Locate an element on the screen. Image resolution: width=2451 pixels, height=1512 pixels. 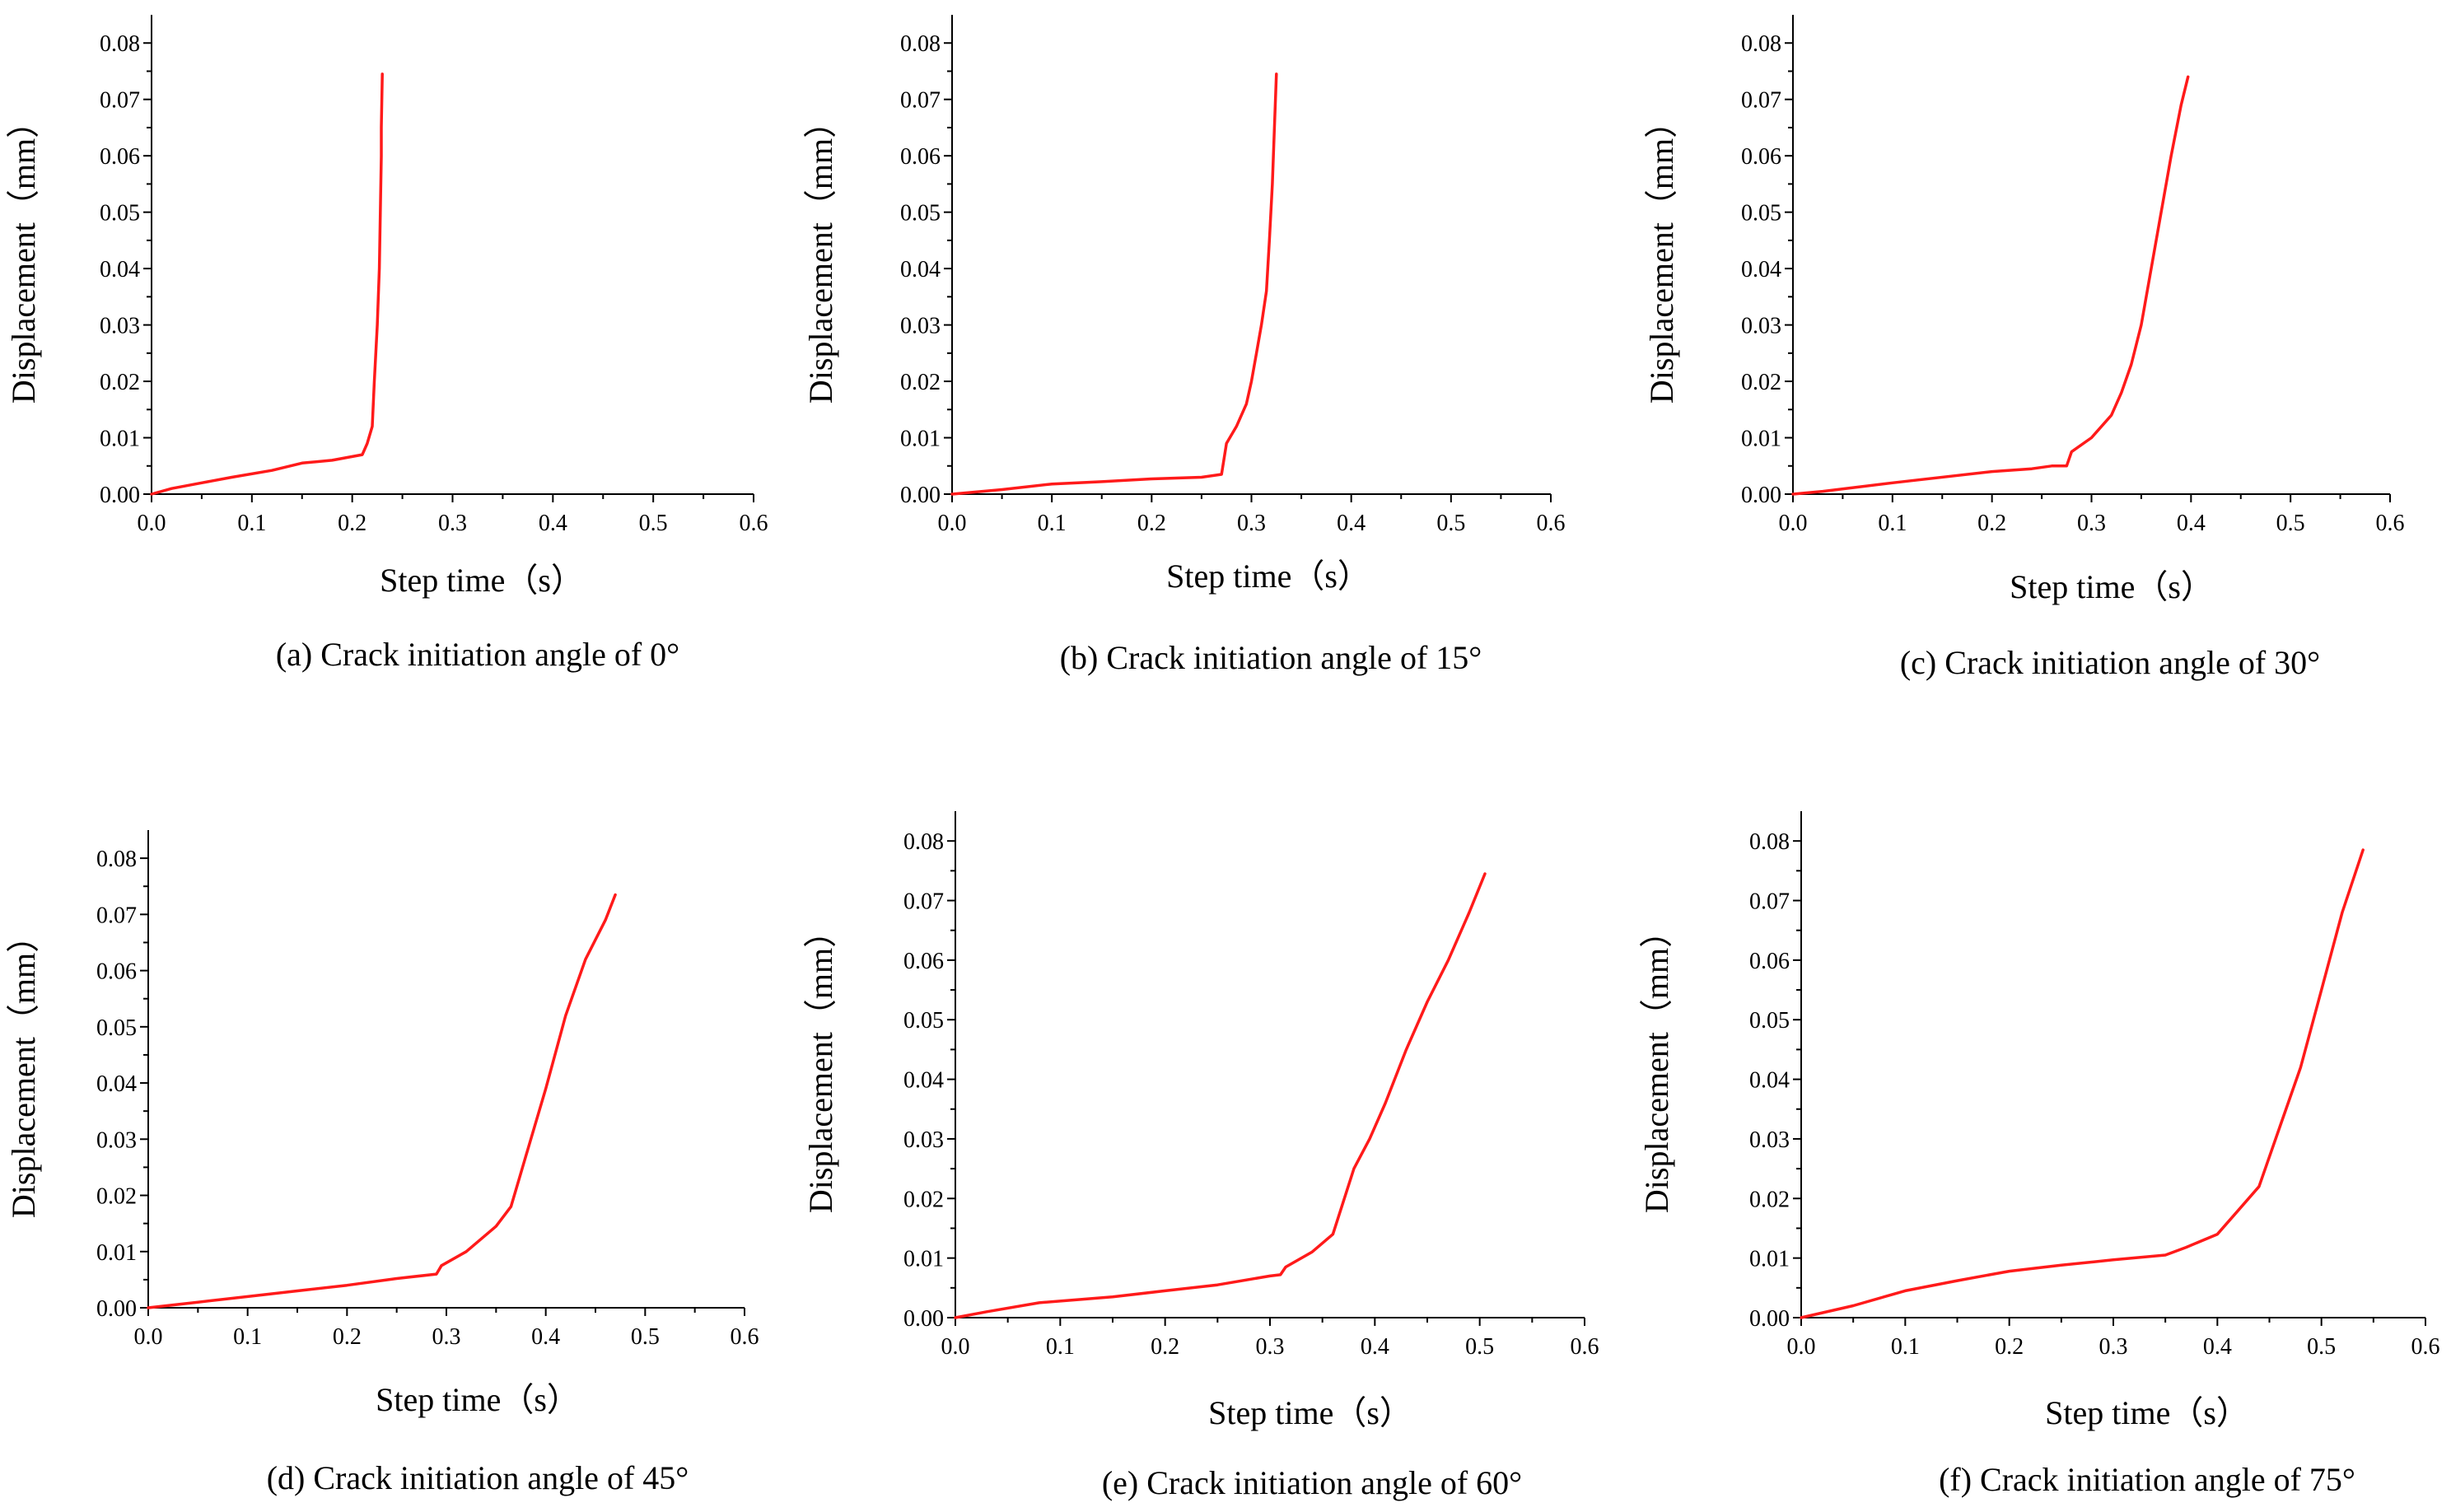
panel-caption: (d) Crack initiation angle of 45° is located at coordinates (478, 1477).